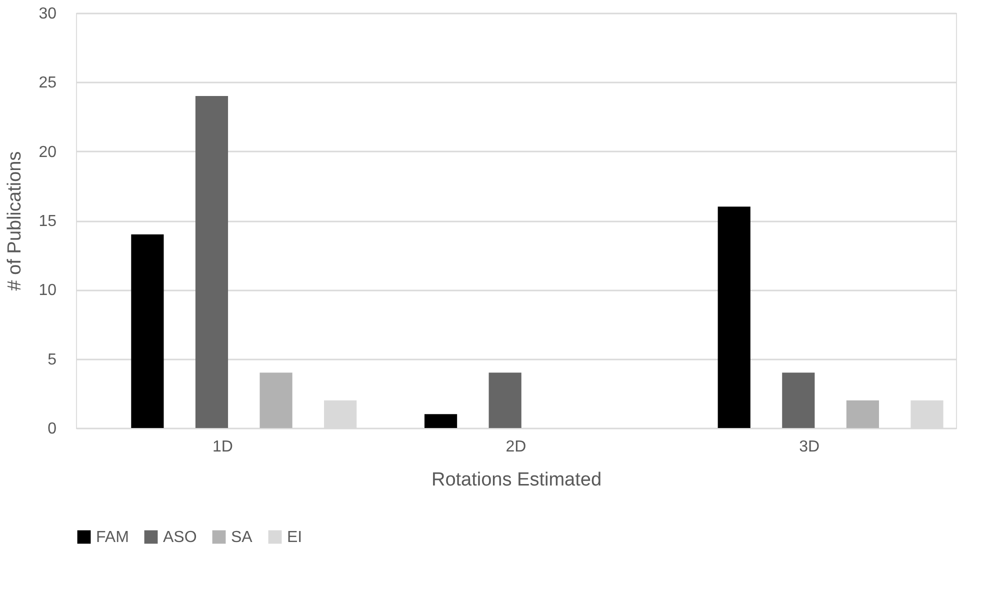 Image resolution: width=1000 pixels, height=604 pixels. What do you see at coordinates (242, 537) in the screenshot?
I see `legend-label: SA` at bounding box center [242, 537].